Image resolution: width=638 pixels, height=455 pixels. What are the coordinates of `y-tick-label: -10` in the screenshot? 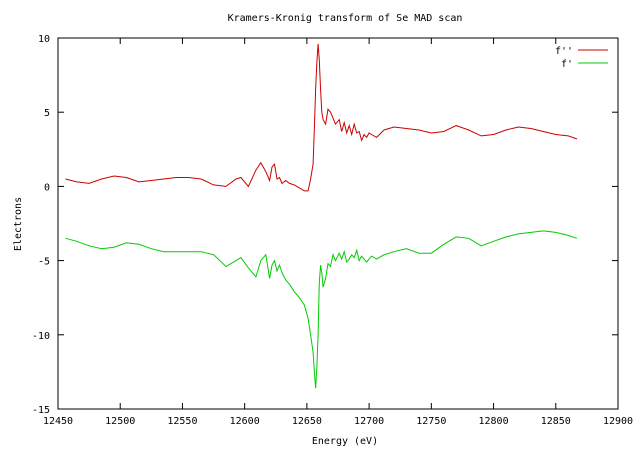 It's located at (41, 336).